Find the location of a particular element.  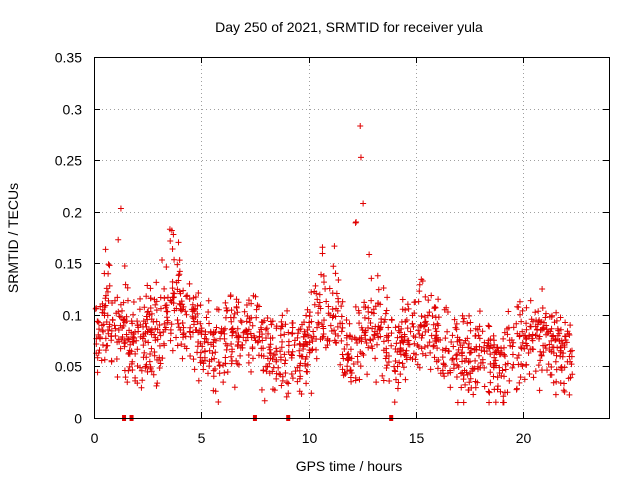

y-tick-label: 0.2 is located at coordinates (73, 213).